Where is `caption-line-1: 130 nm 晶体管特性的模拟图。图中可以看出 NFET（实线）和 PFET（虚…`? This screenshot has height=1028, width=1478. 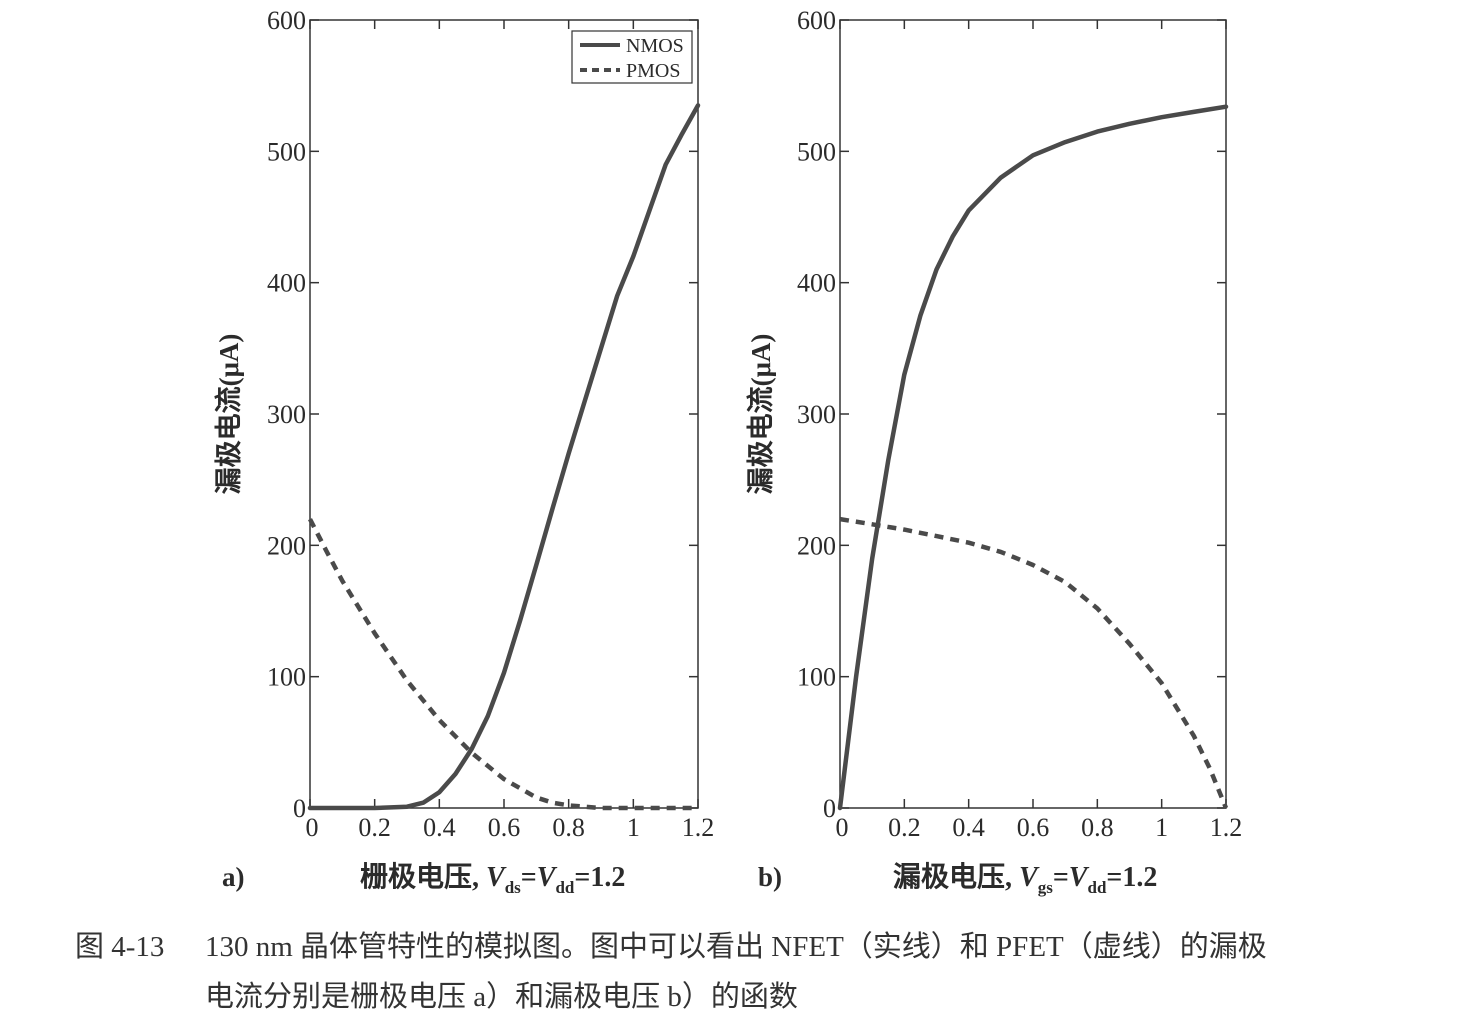
caption-line-1: 130 nm 晶体管特性的模拟图。图中可以看出 NFET（实线）和 PFET（虚… is located at coordinates (736, 947).